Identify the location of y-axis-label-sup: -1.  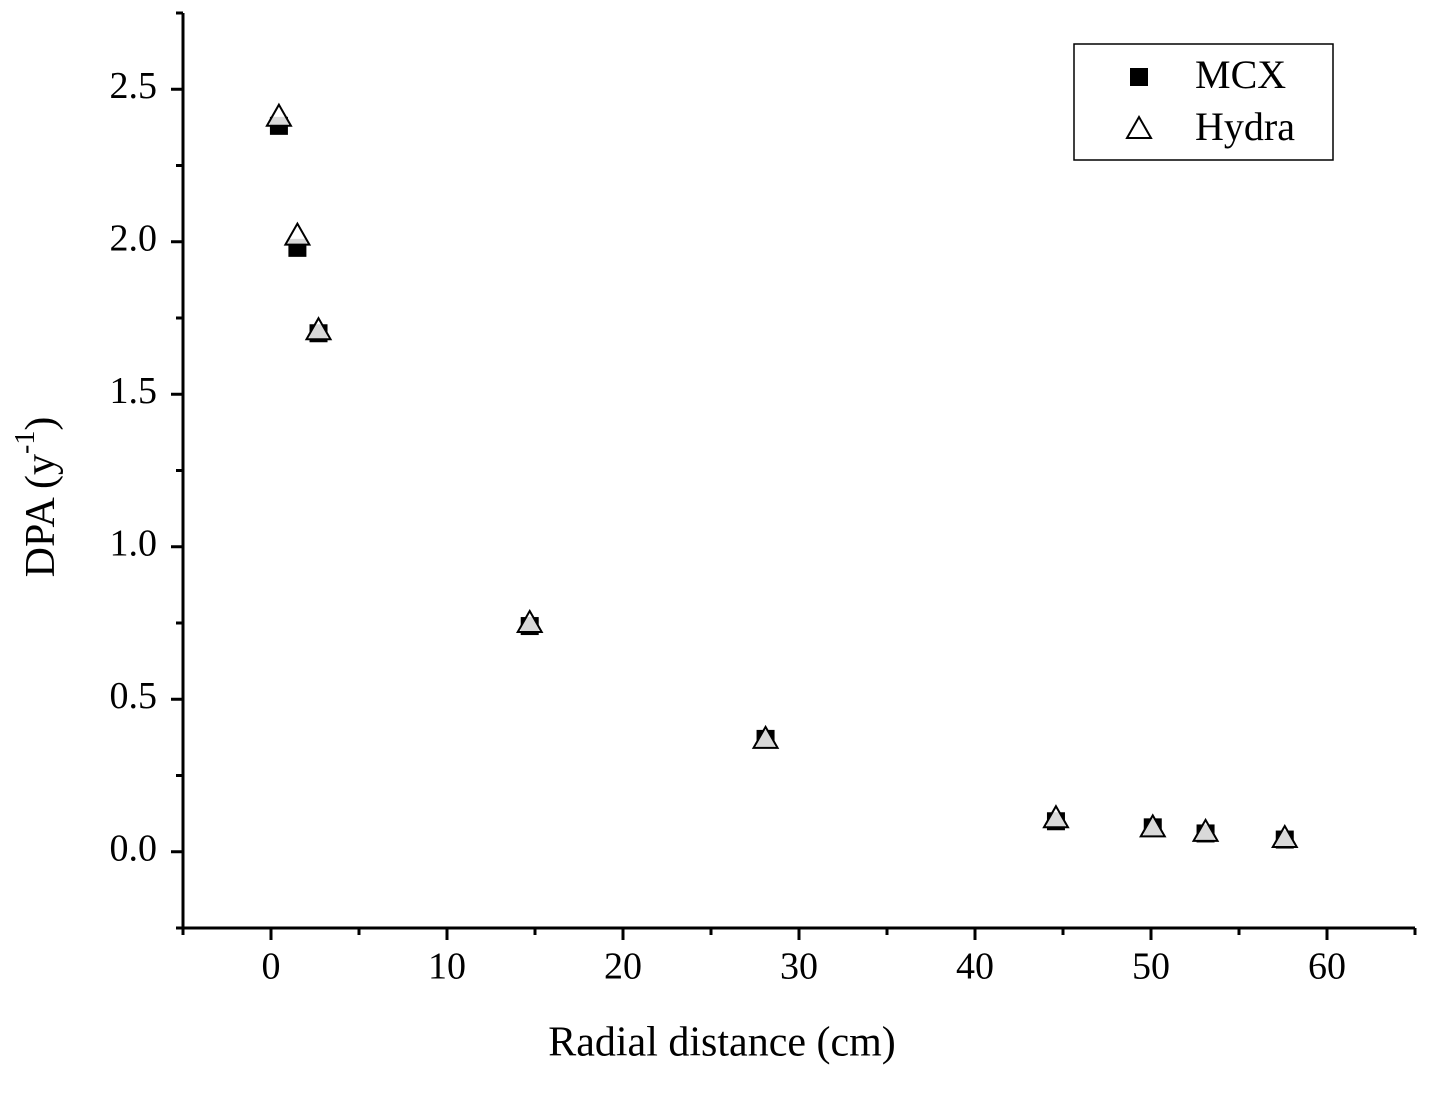
(25, 442).